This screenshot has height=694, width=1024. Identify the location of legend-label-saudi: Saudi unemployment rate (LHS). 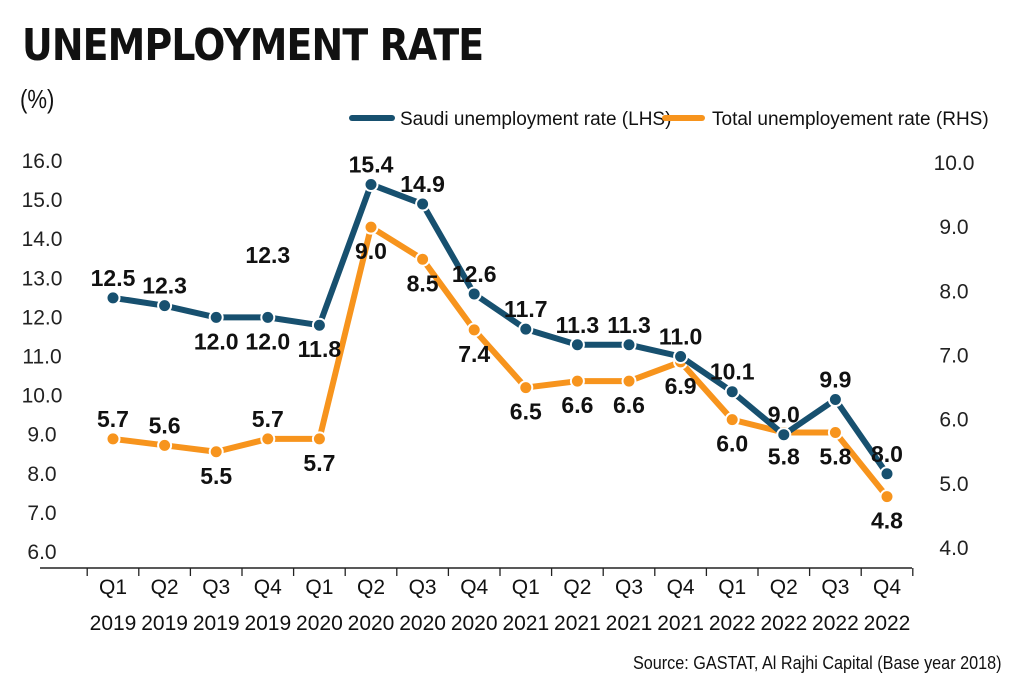
(535, 119).